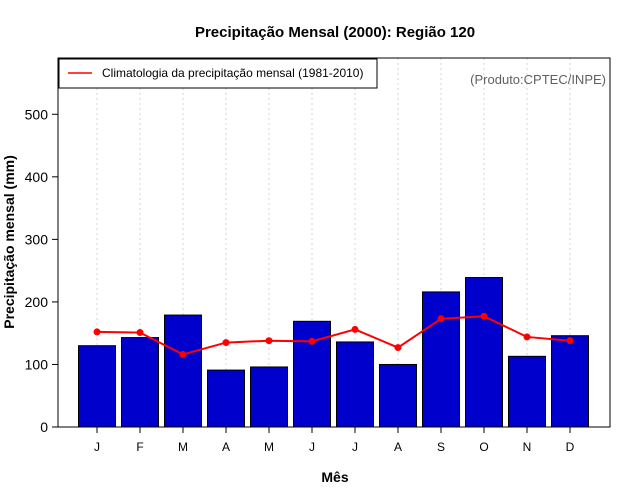 This screenshot has height=500, width=640. I want to click on climatology-series, so click(333, 335).